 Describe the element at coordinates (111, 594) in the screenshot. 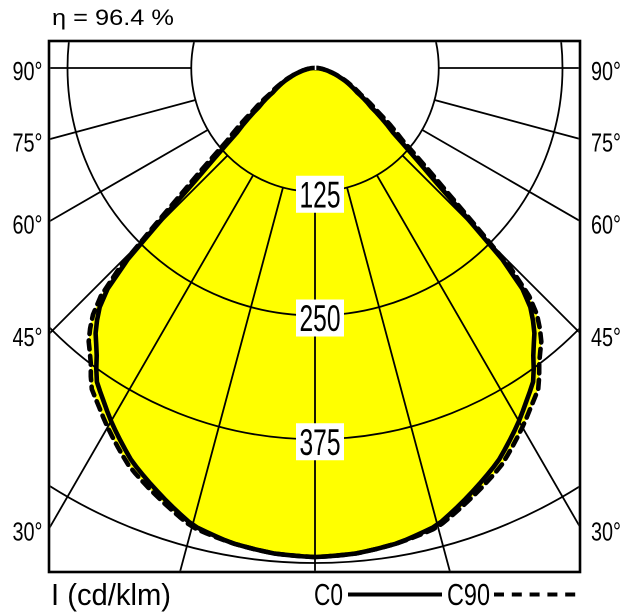

I see `unit-axis-label: I (cd/klm)` at that location.